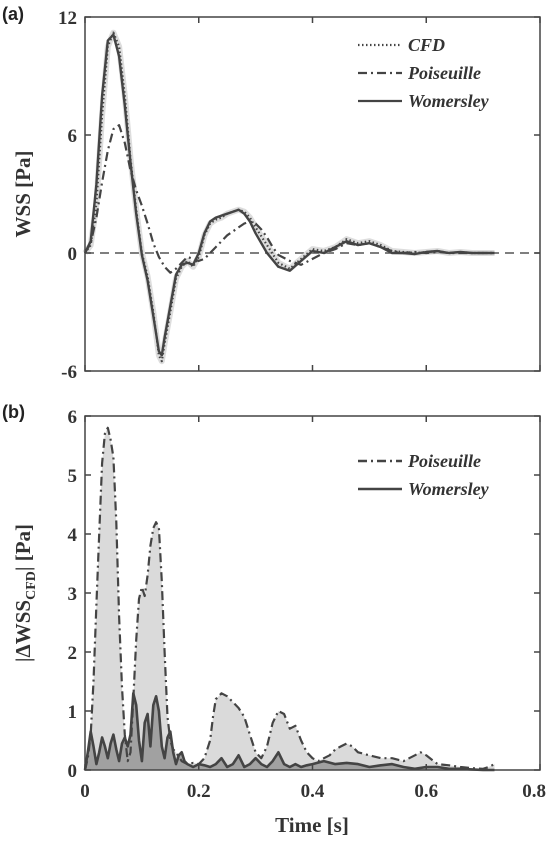 The width and height of the screenshot is (552, 841). What do you see at coordinates (73, 594) in the screenshot?
I see `panel-b-y-tick-label: 3` at bounding box center [73, 594].